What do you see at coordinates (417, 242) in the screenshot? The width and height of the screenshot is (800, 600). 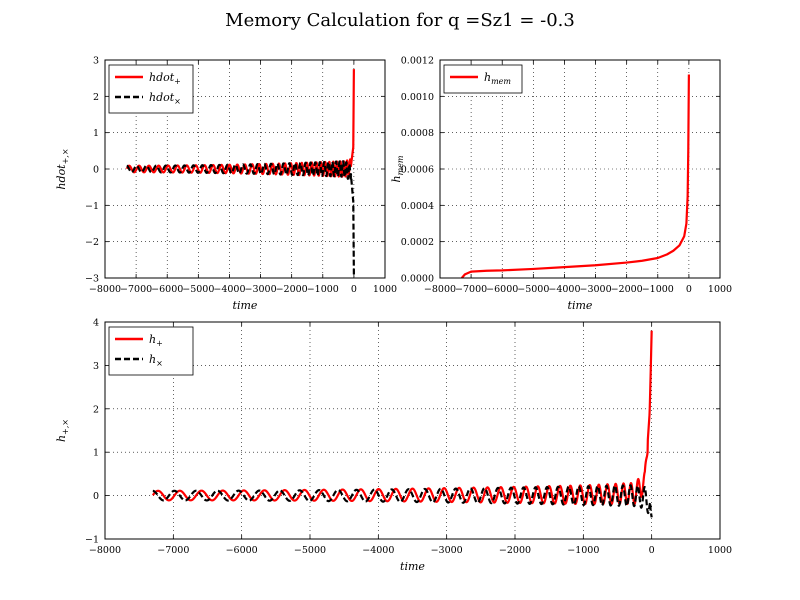 I see `y-tick-label: 0.0002` at bounding box center [417, 242].